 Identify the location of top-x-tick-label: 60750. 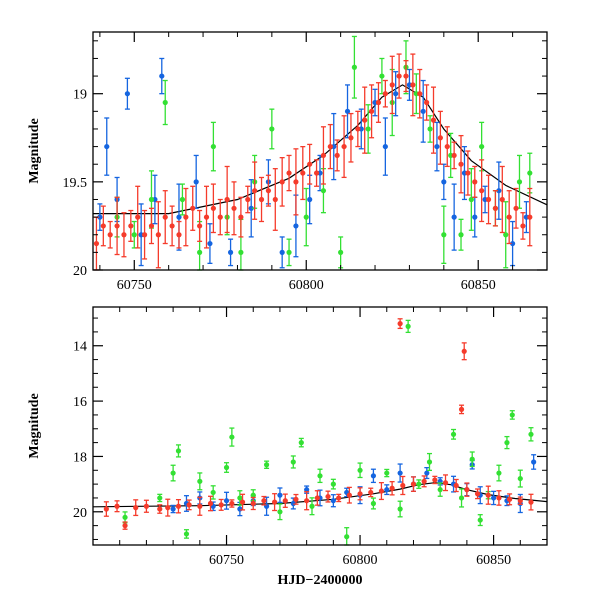
(134, 285).